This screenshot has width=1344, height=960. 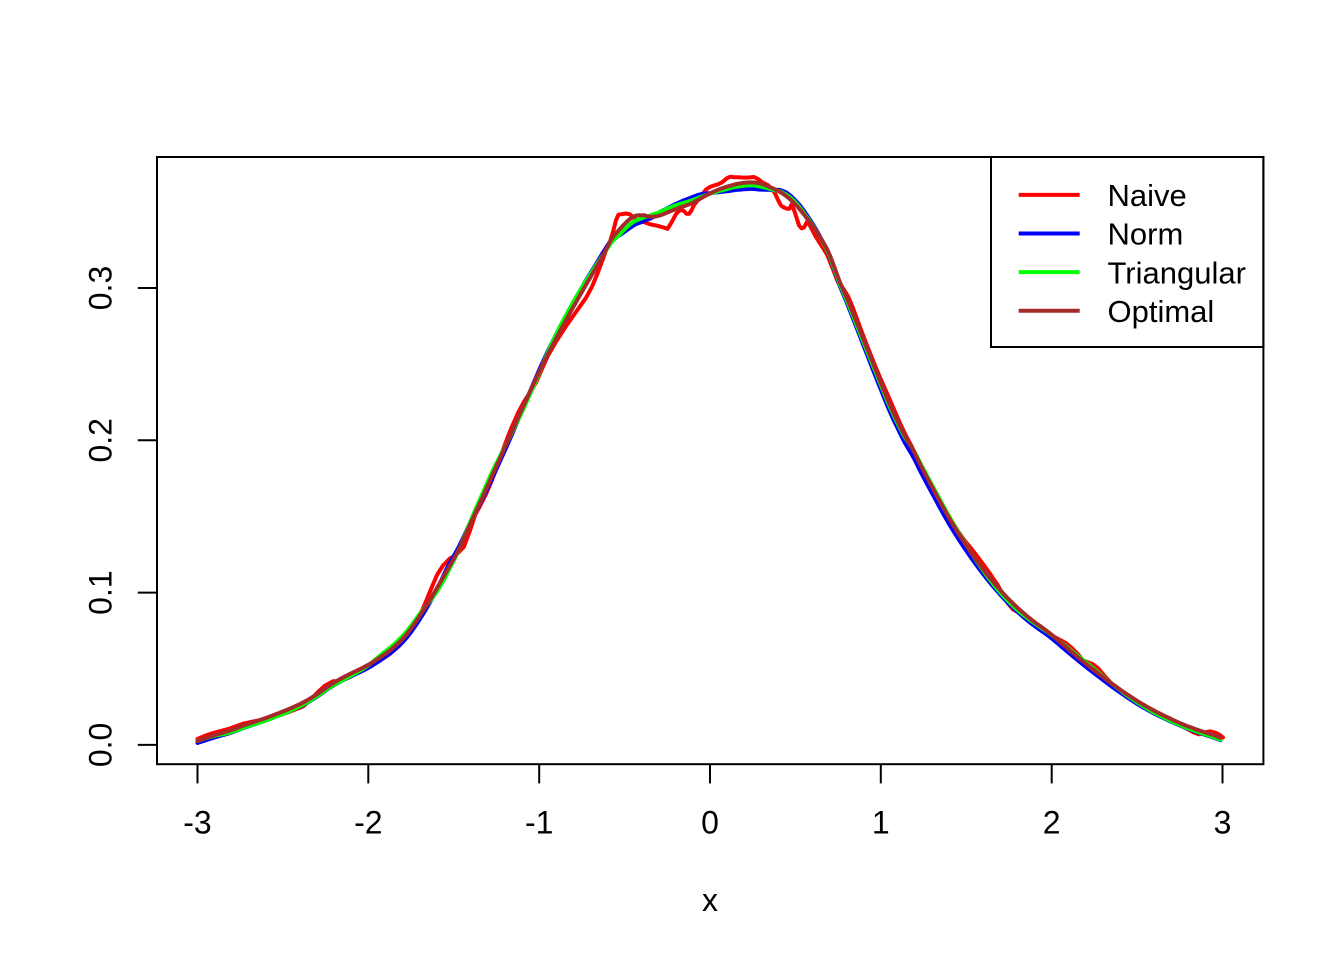 I want to click on svg-text: -1, so click(x=539, y=823).